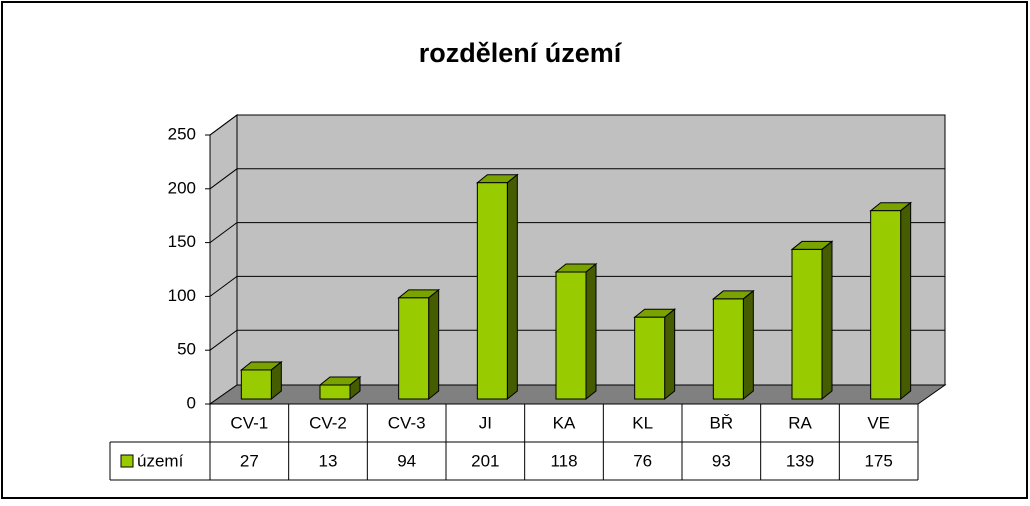 The height and width of the screenshot is (506, 1030). I want to click on table-value: 139, so click(800, 460).